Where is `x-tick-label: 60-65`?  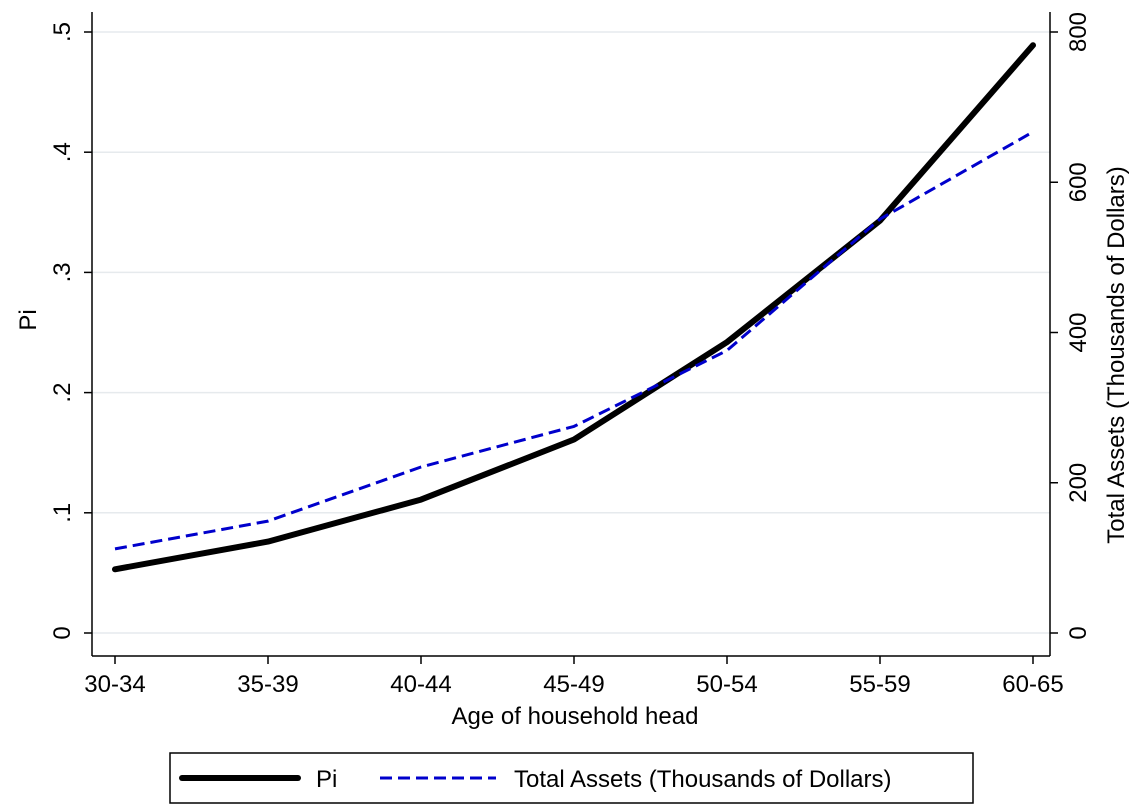 x-tick-label: 60-65 is located at coordinates (1032, 684).